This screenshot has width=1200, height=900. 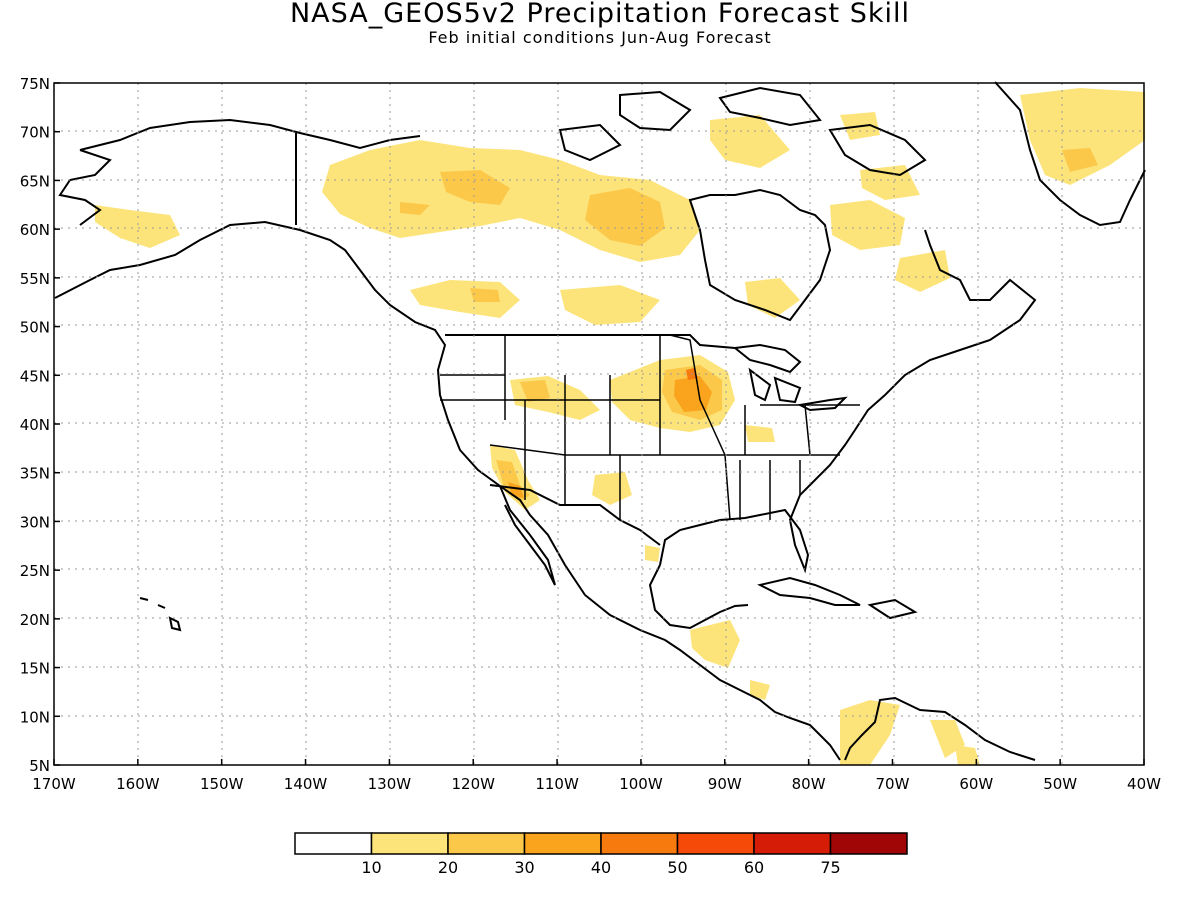 I want to click on baja-california, so click(x=527, y=535).